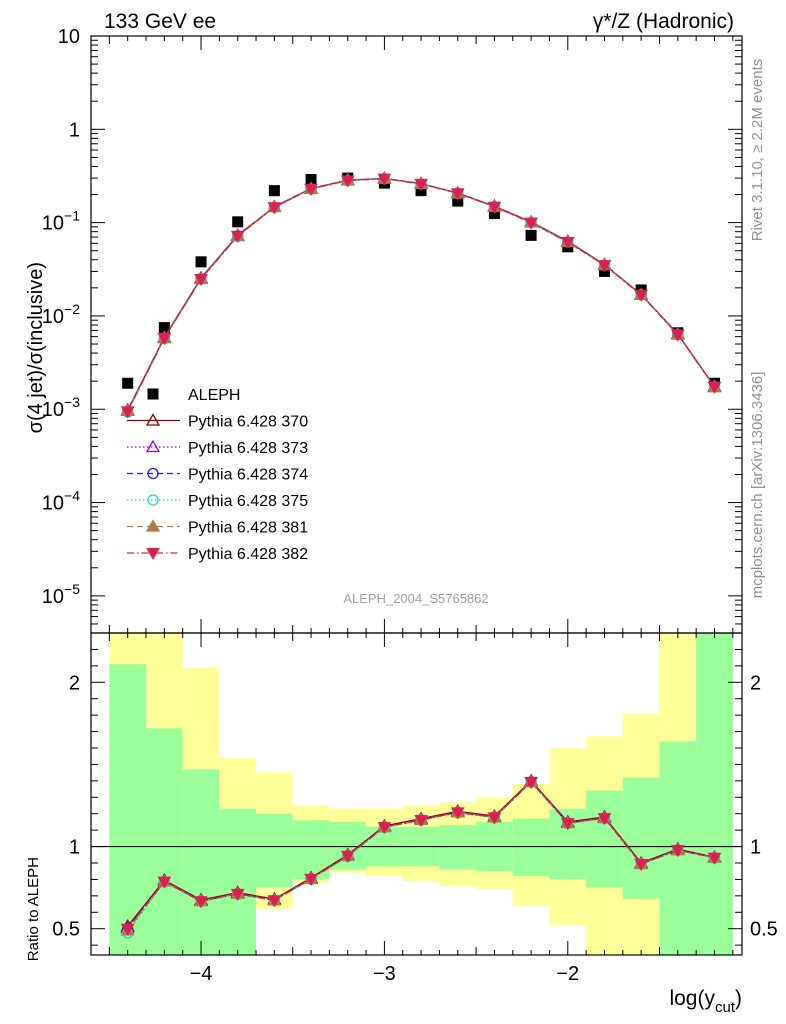  I want to click on header-right-label: γ*/Z (Hadronic), so click(663, 21).